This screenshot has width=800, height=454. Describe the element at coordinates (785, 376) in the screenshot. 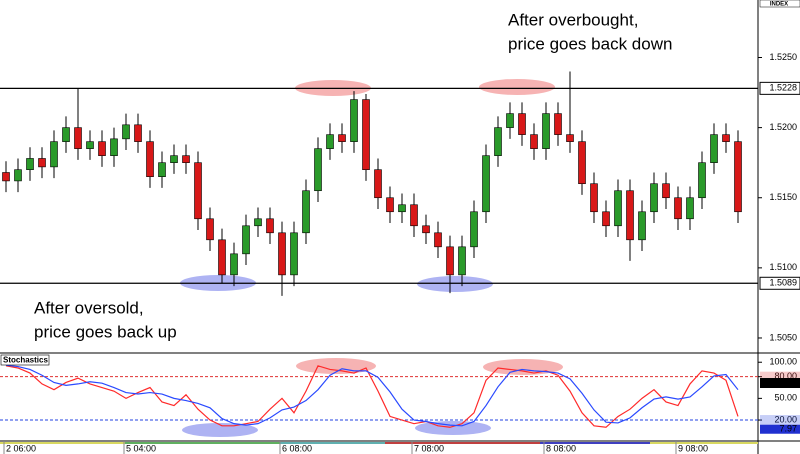

I see `y-tick-label: 80.00` at that location.